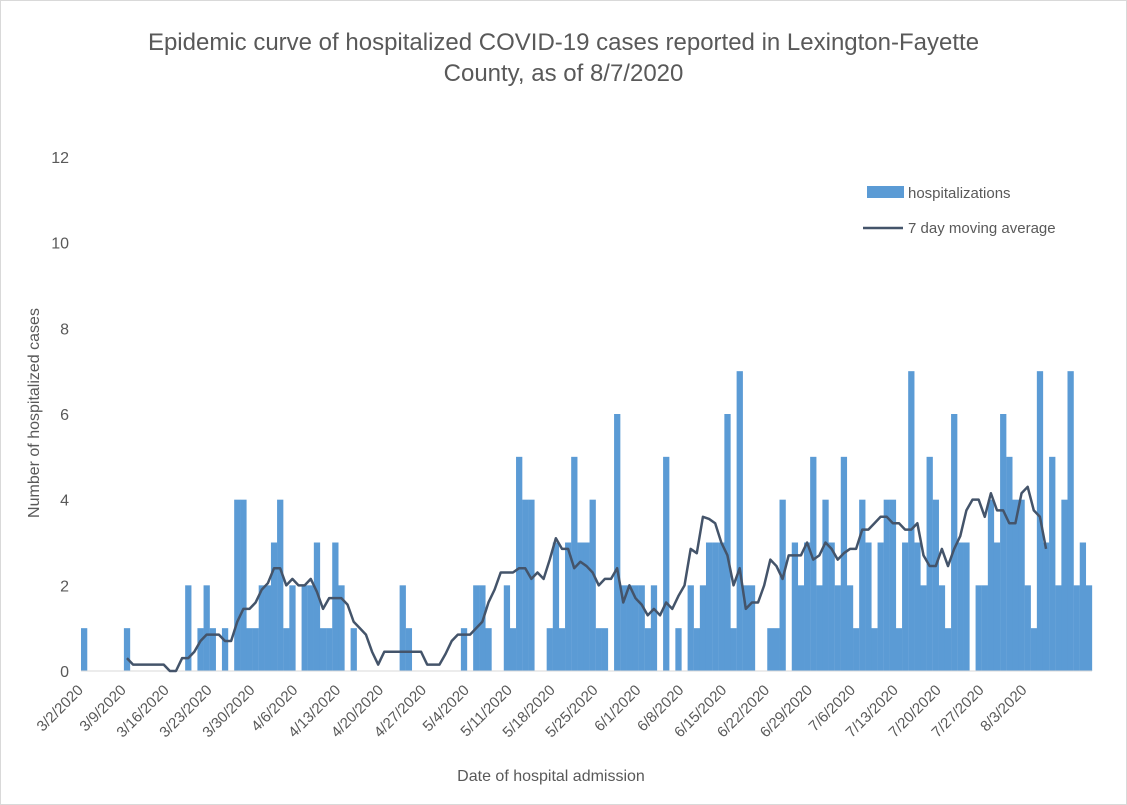 The height and width of the screenshot is (805, 1127). I want to click on y-tick-label: 4, so click(64, 501).